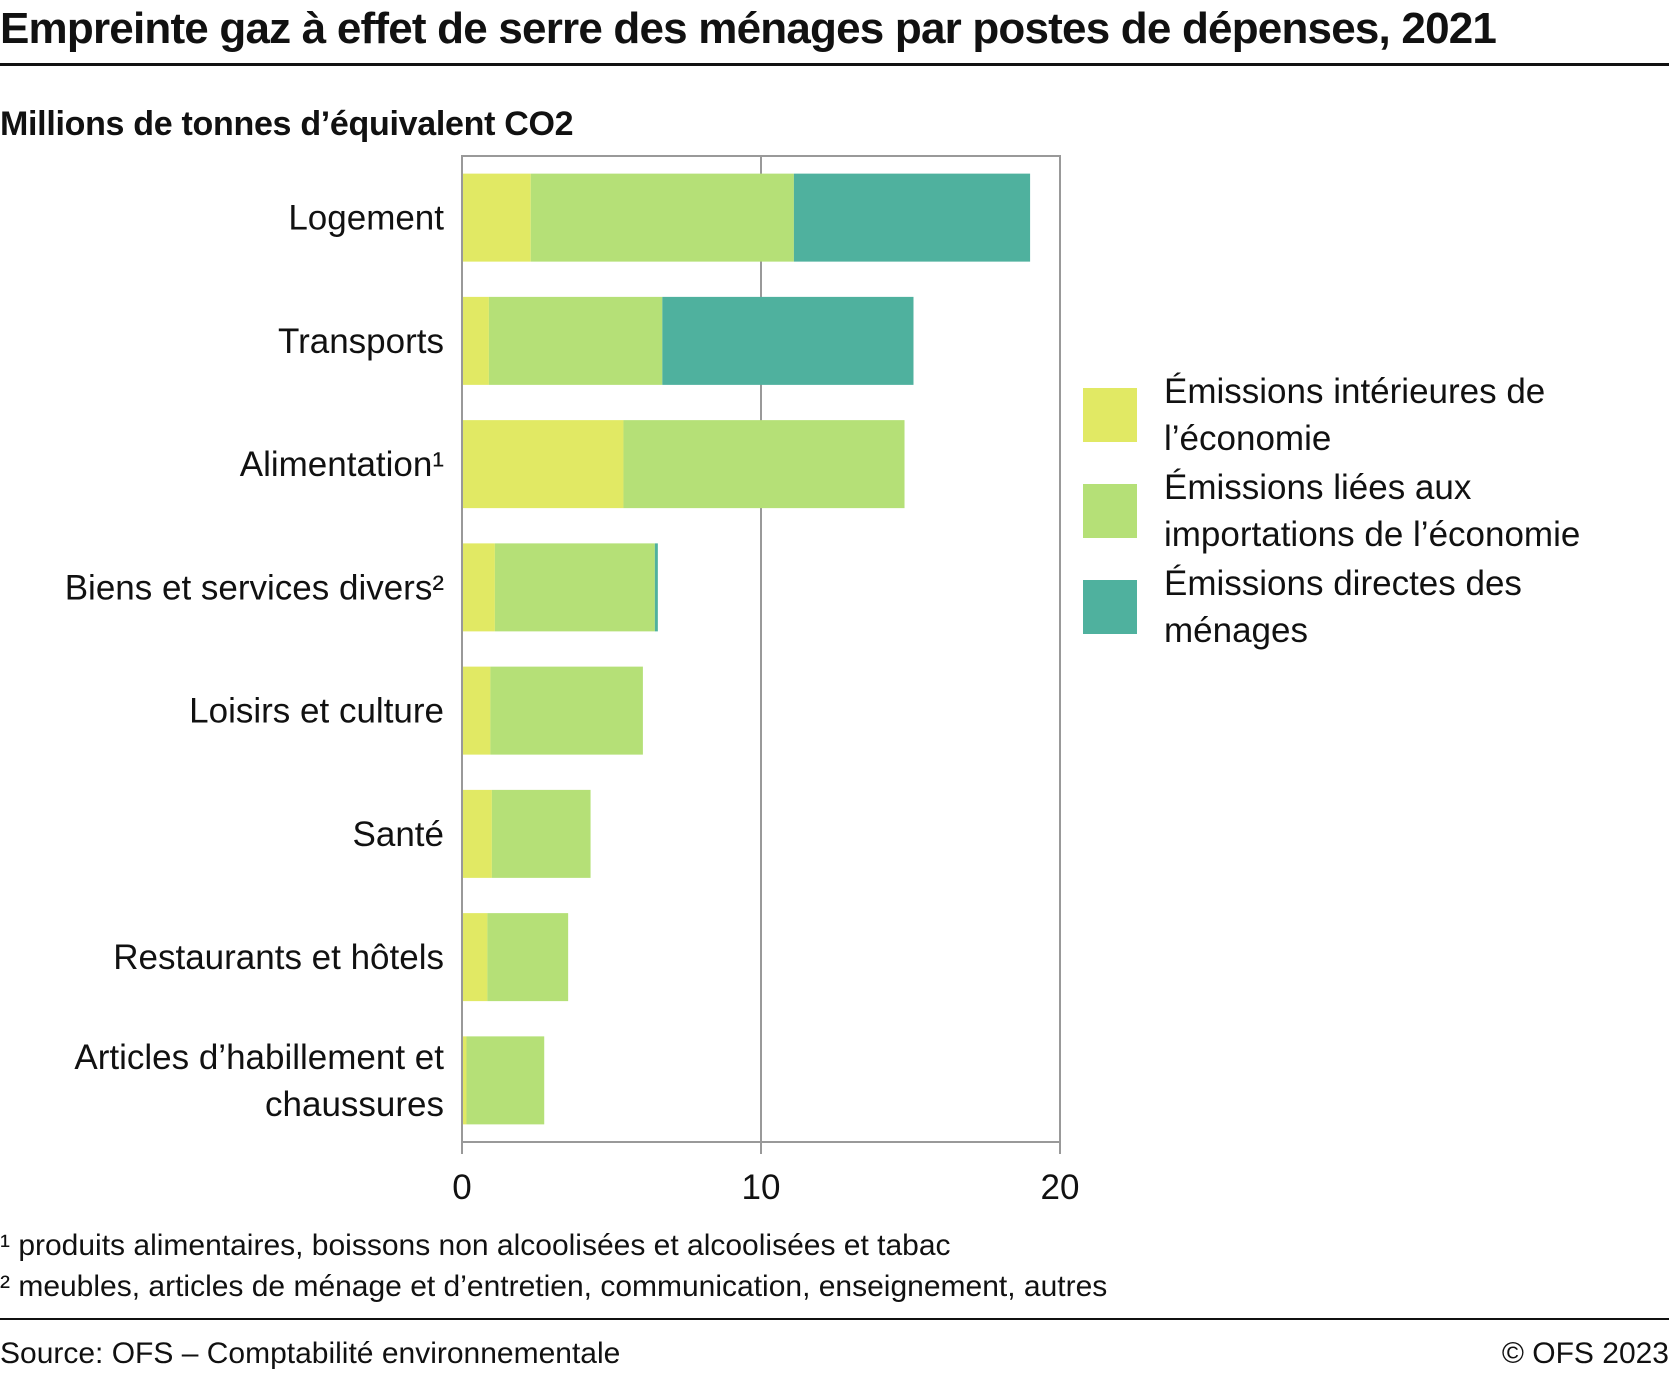 The width and height of the screenshot is (1669, 1379). I want to click on category-label: Transports, so click(361, 341).